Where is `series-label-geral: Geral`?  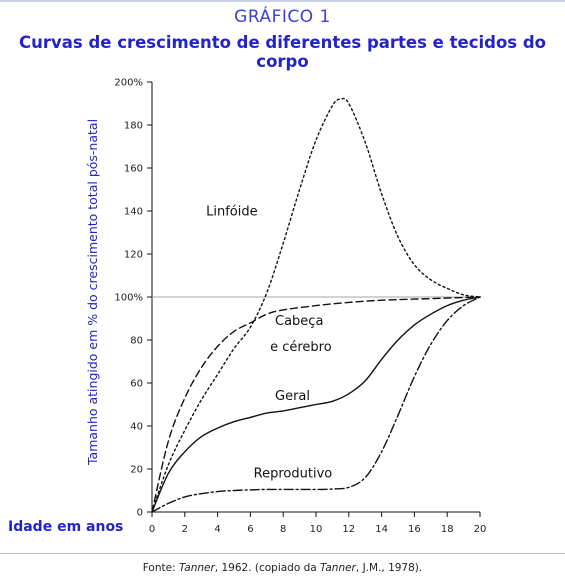 series-label-geral: Geral is located at coordinates (292, 396).